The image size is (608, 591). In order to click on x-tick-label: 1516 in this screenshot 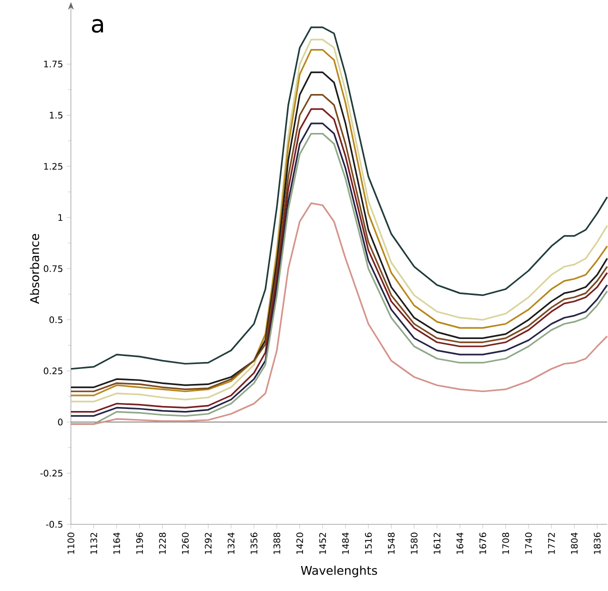, I will do `click(368, 543)`.